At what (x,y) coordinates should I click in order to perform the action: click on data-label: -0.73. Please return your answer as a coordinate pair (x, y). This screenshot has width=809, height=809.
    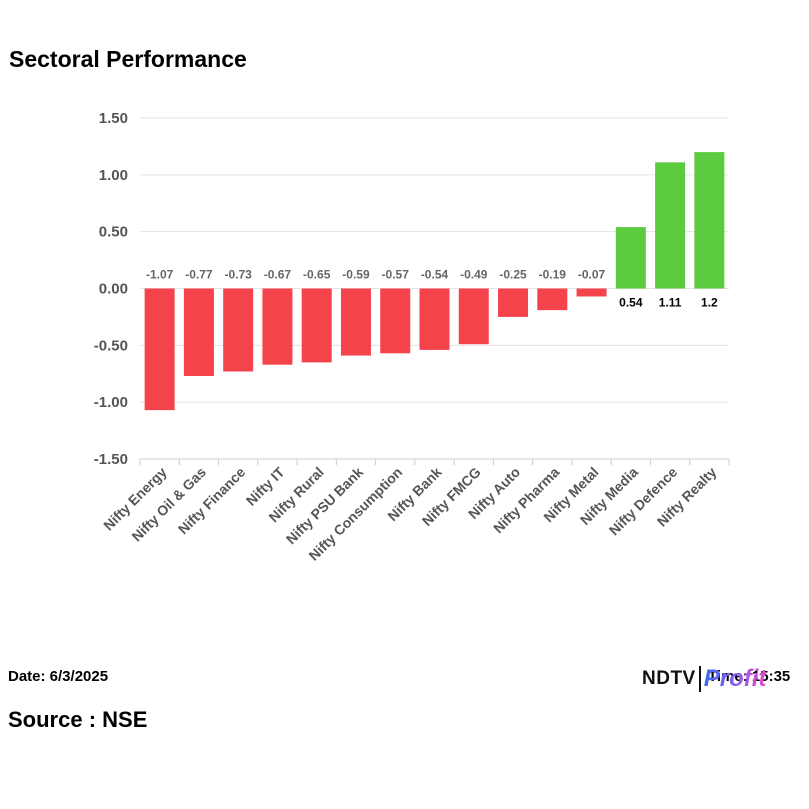
    Looking at the image, I should click on (238, 275).